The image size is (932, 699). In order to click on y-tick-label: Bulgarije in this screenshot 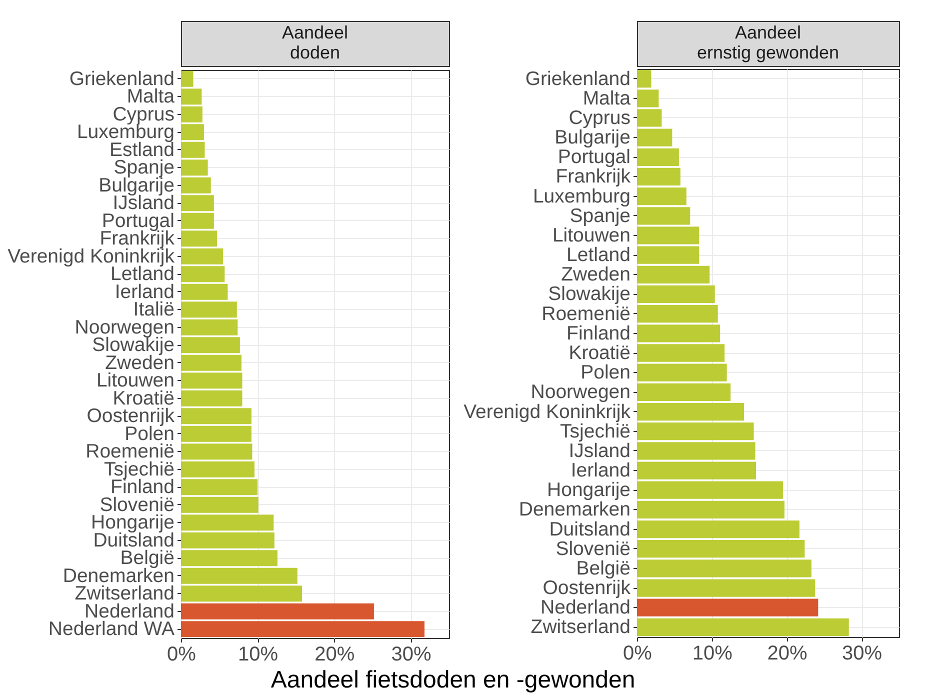, I will do `click(592, 137)`.